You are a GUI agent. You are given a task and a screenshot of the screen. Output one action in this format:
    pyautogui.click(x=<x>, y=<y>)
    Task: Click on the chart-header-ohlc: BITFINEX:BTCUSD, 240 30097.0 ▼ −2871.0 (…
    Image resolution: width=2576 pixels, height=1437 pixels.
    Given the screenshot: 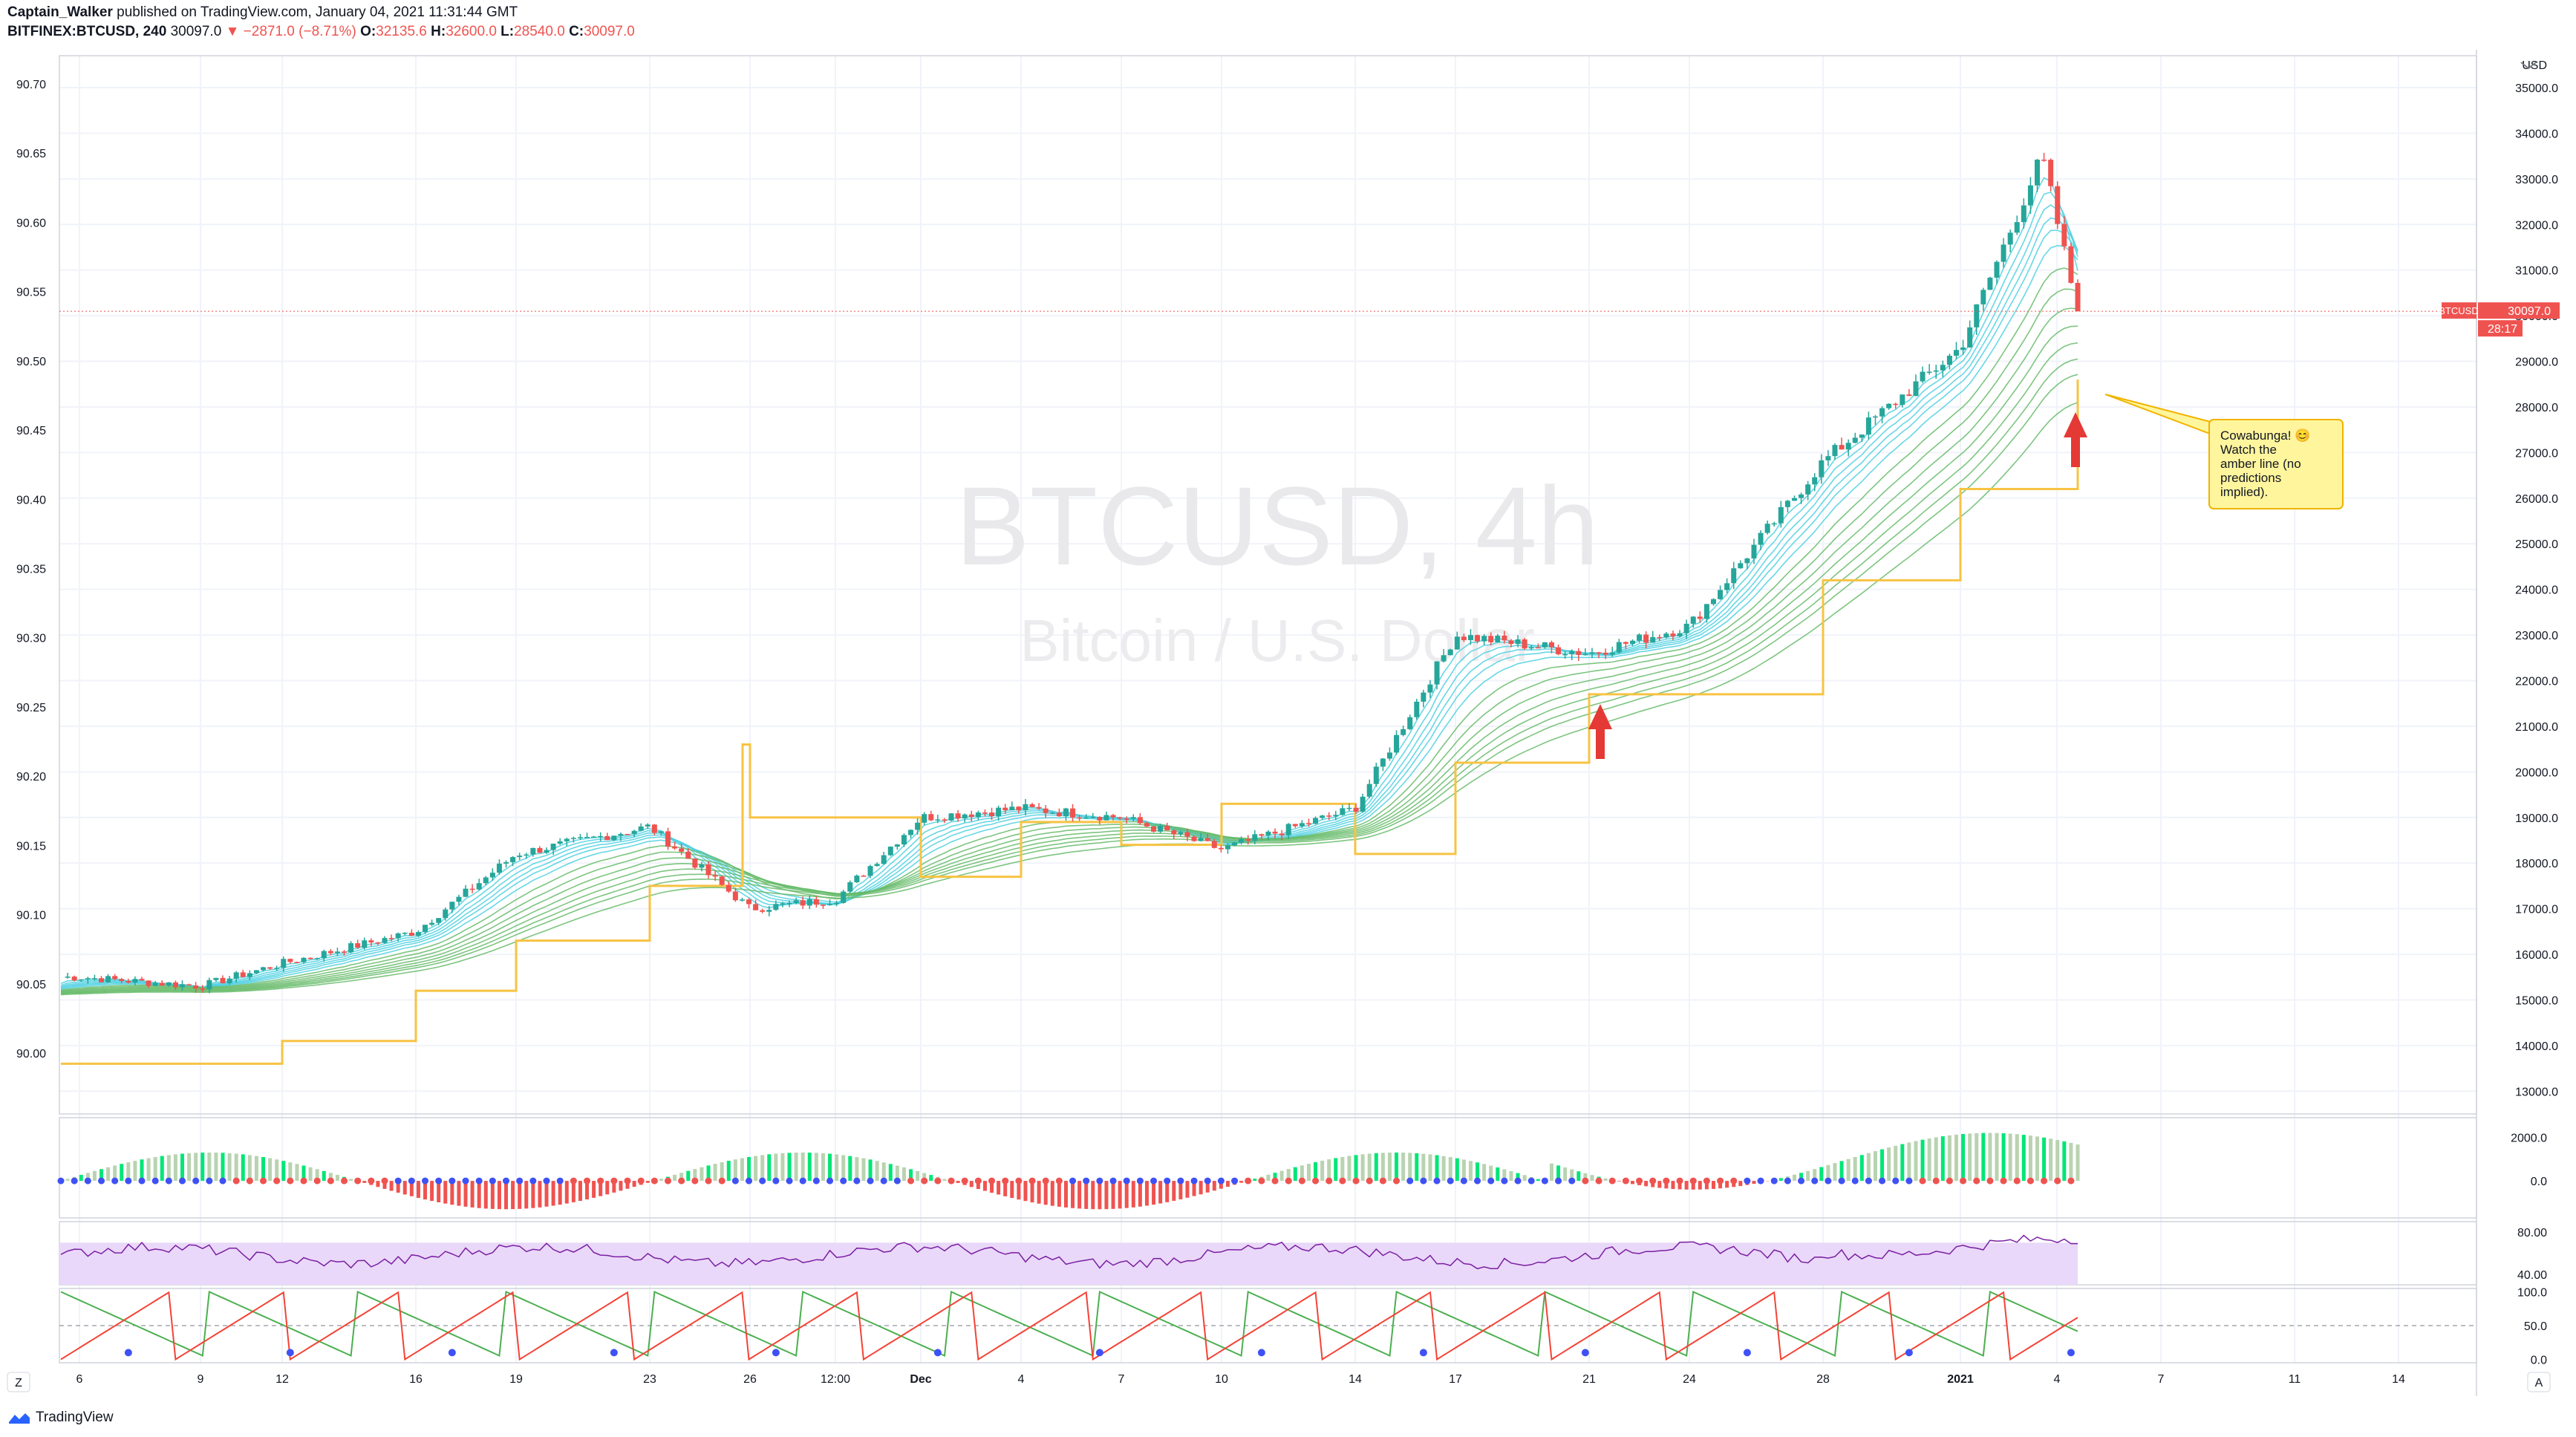 What is the action you would take?
    pyautogui.click(x=321, y=32)
    